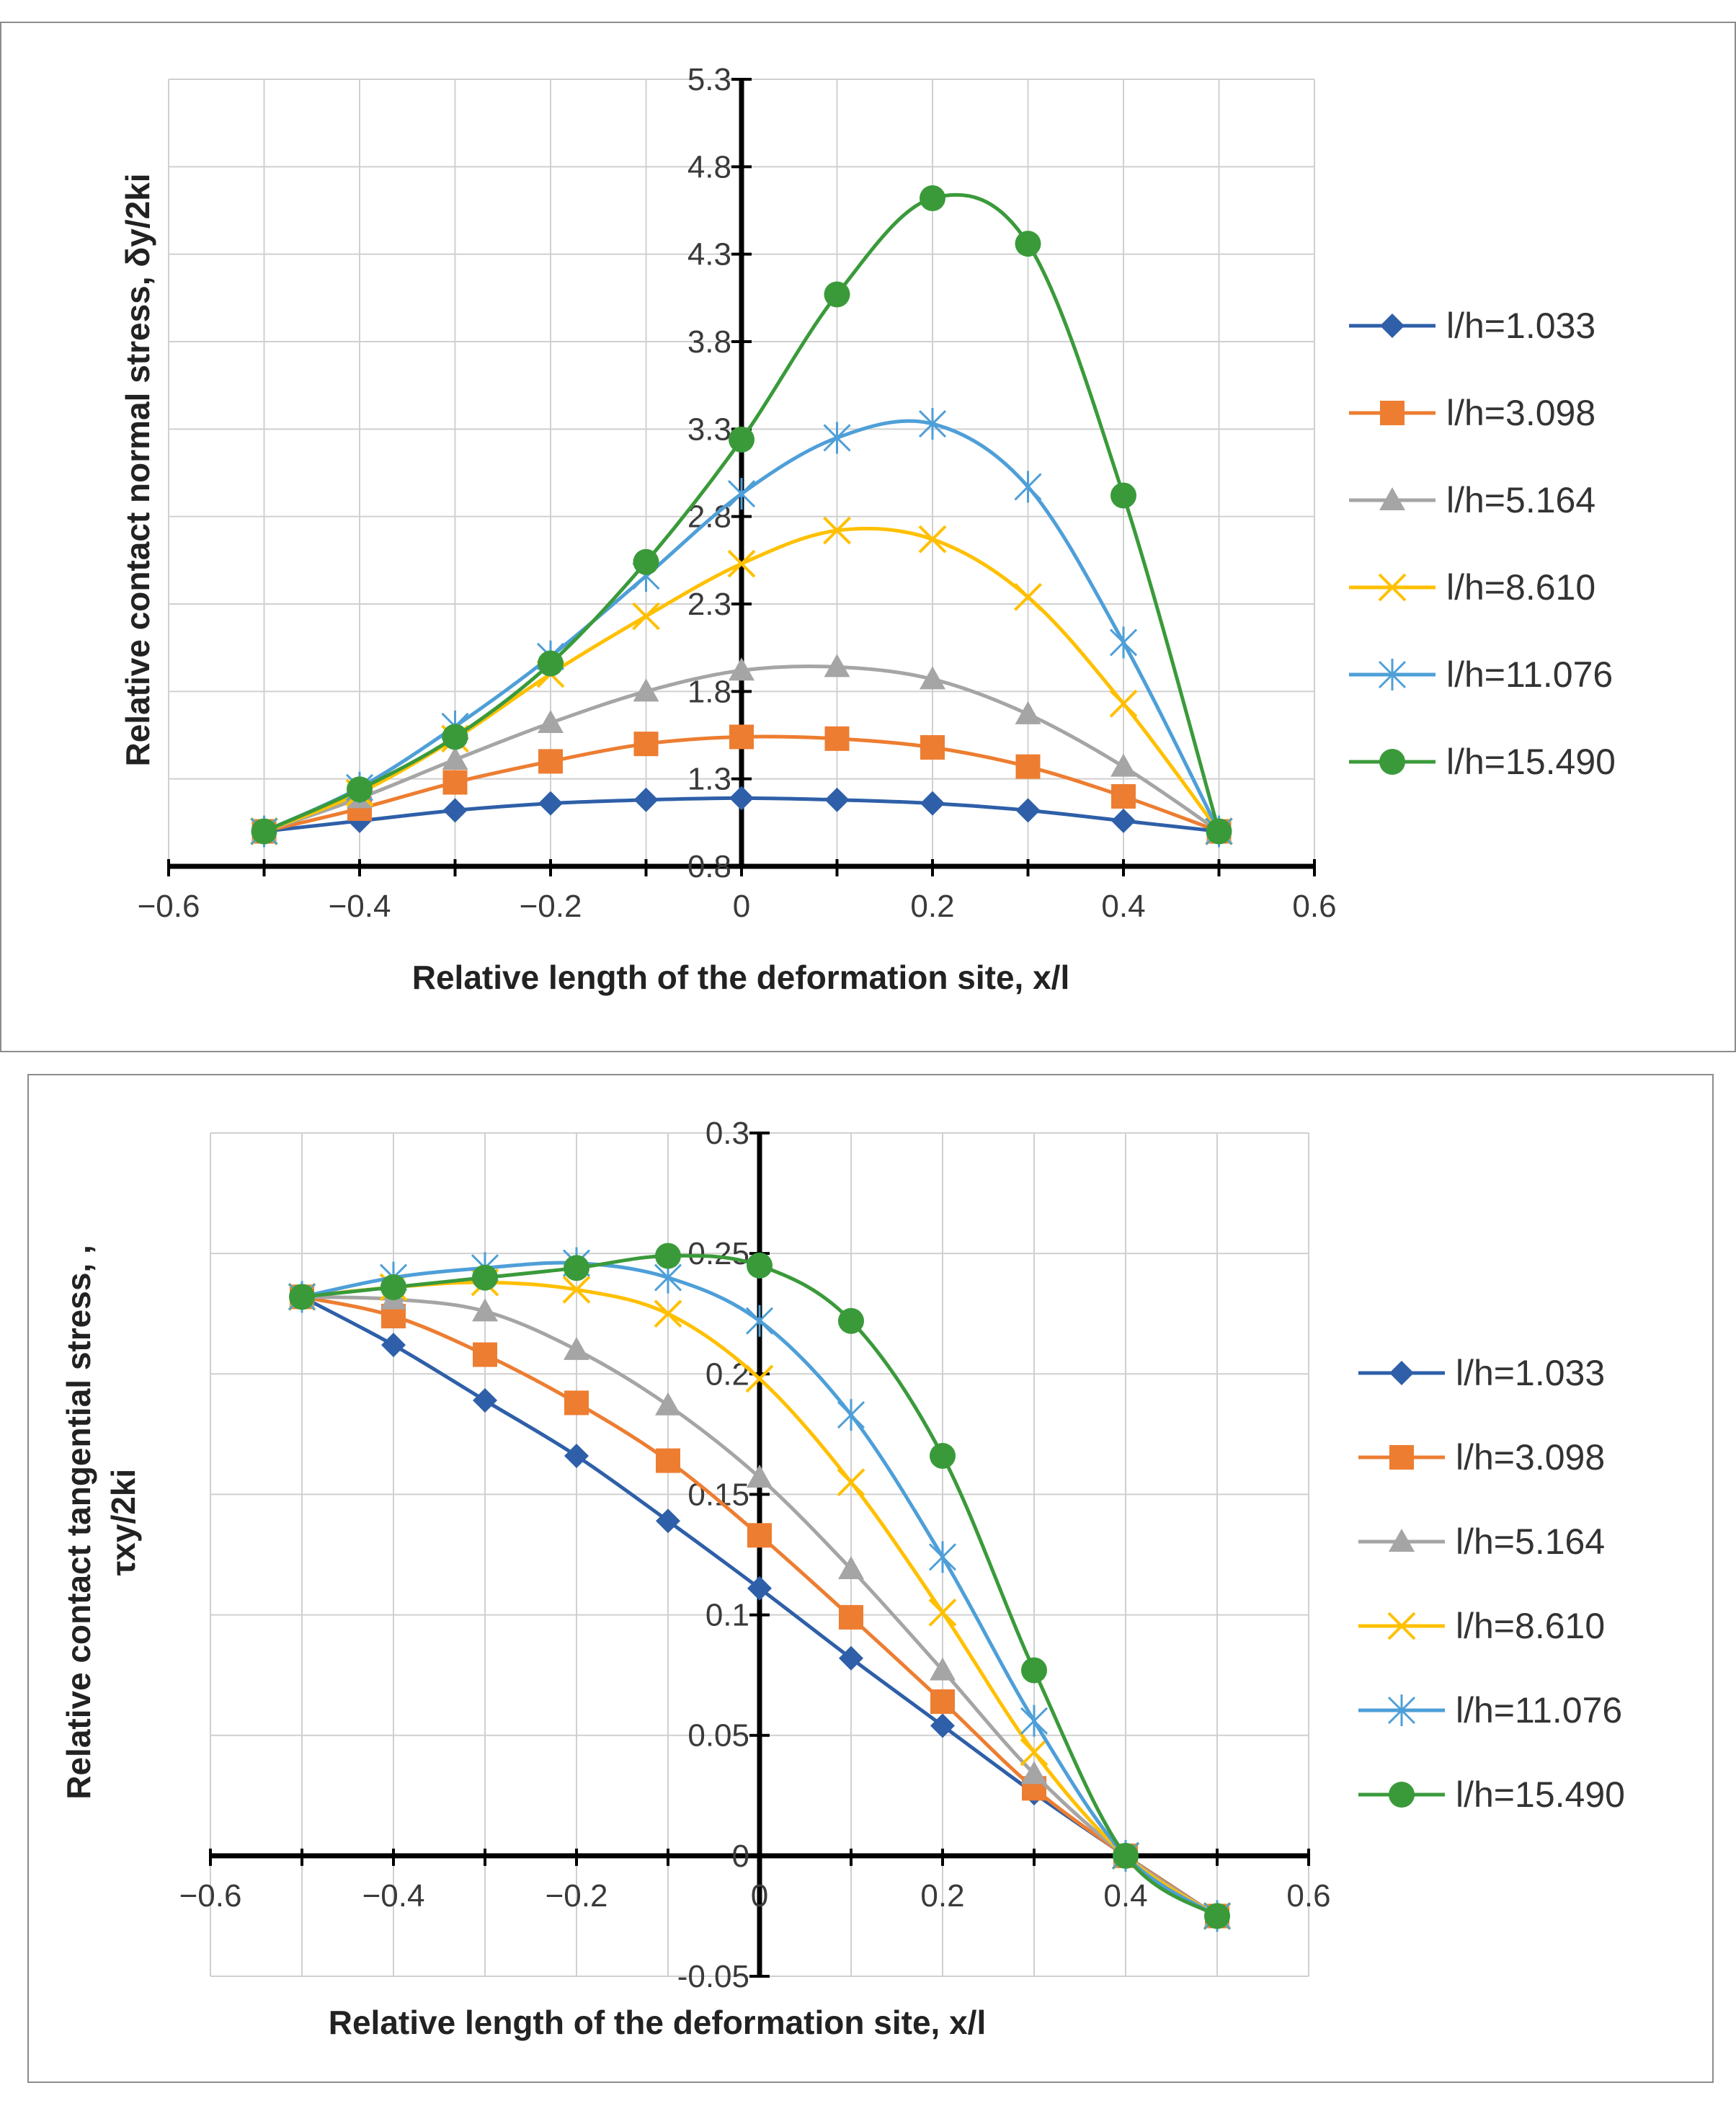 This screenshot has width=1736, height=2106. Describe the element at coordinates (709, 254) in the screenshot. I see `y-tick-label: 4.3` at that location.